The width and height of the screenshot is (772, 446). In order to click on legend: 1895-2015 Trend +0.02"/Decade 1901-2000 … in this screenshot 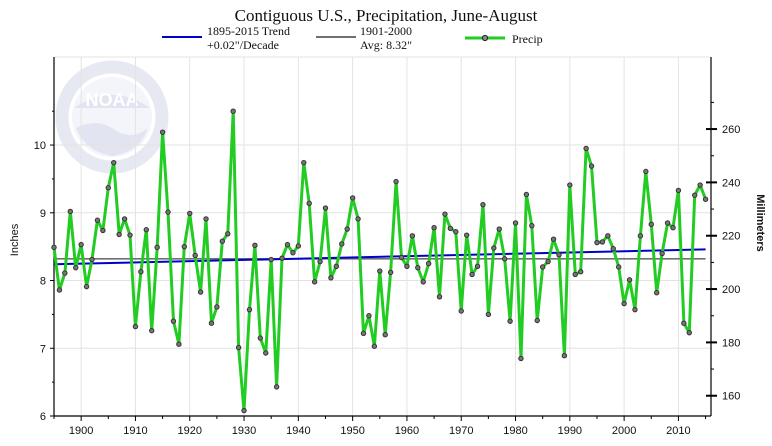, I will do `click(352, 38)`.